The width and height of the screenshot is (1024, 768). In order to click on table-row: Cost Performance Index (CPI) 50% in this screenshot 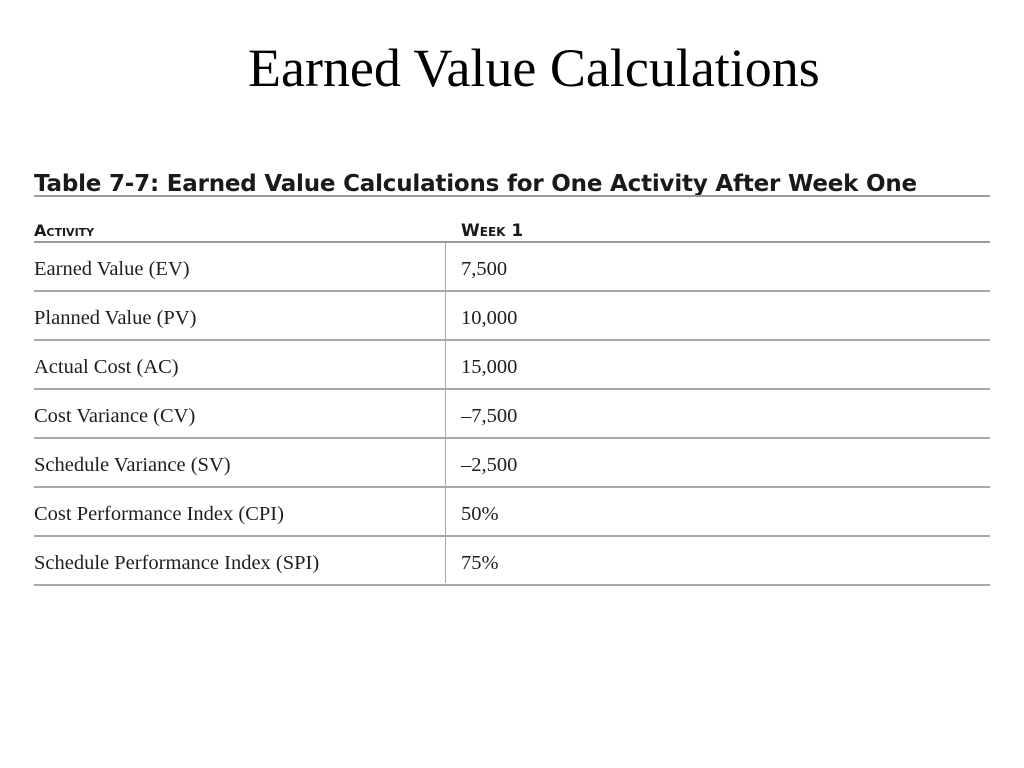, I will do `click(512, 512)`.